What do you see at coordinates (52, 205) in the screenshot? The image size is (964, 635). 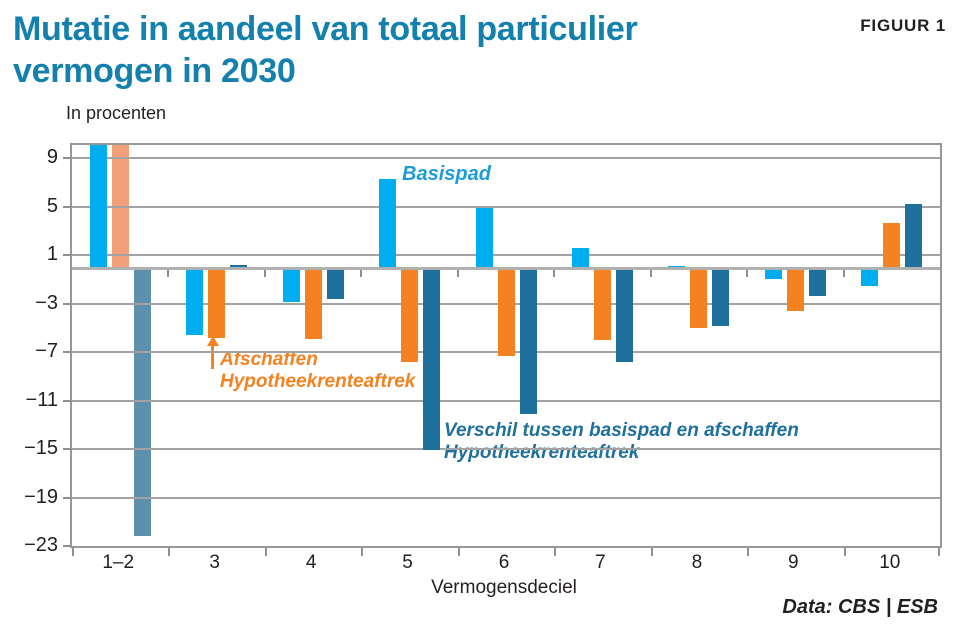 I see `y-tick-label-5: 5` at bounding box center [52, 205].